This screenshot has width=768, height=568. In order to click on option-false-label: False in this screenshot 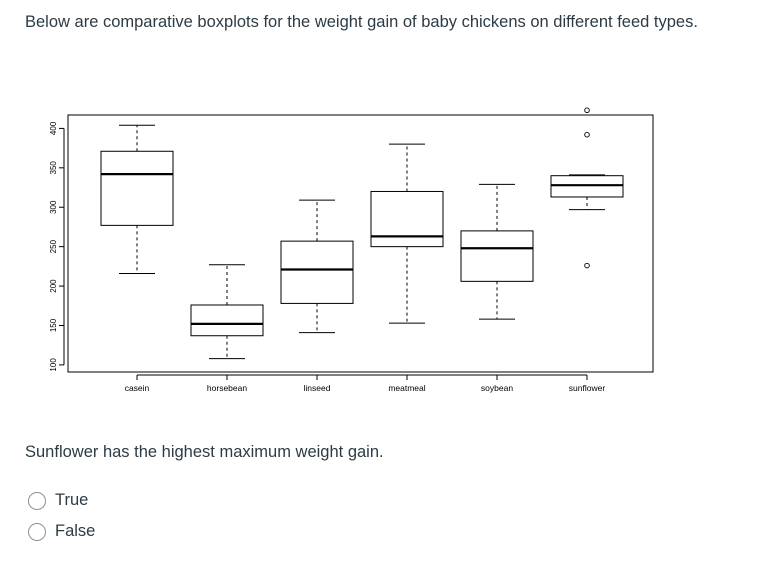, I will do `click(75, 531)`.